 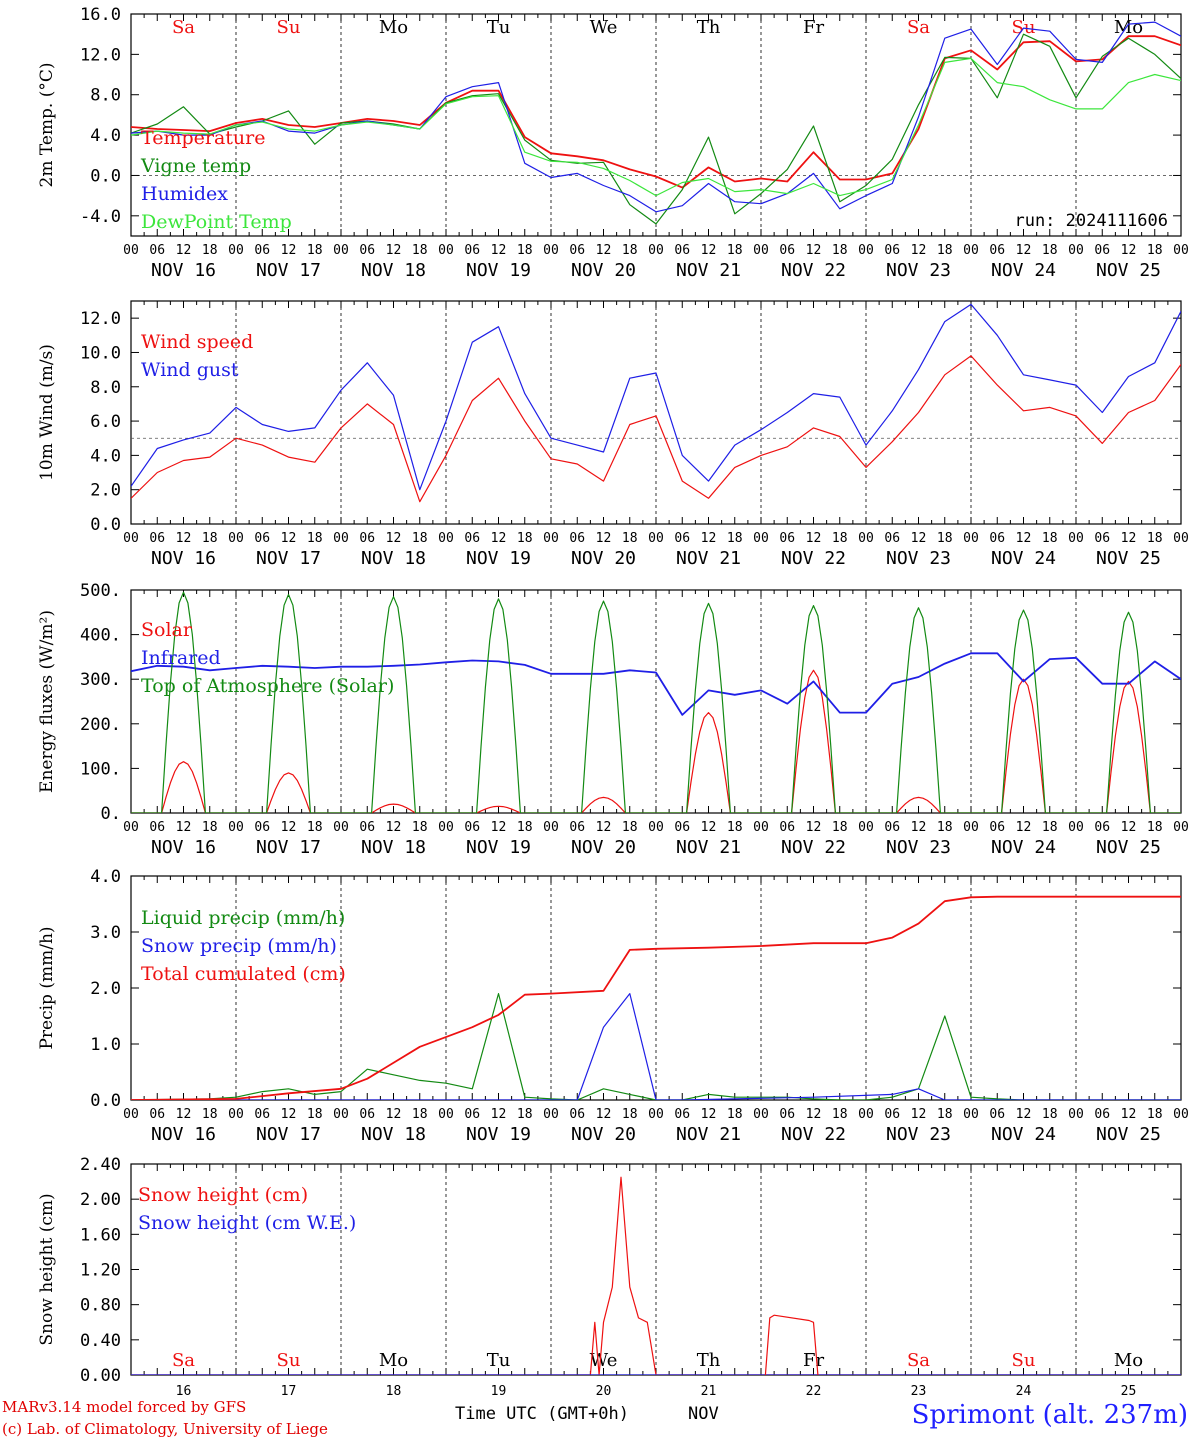 I want to click on weekday-label: Fr, so click(x=813, y=27).